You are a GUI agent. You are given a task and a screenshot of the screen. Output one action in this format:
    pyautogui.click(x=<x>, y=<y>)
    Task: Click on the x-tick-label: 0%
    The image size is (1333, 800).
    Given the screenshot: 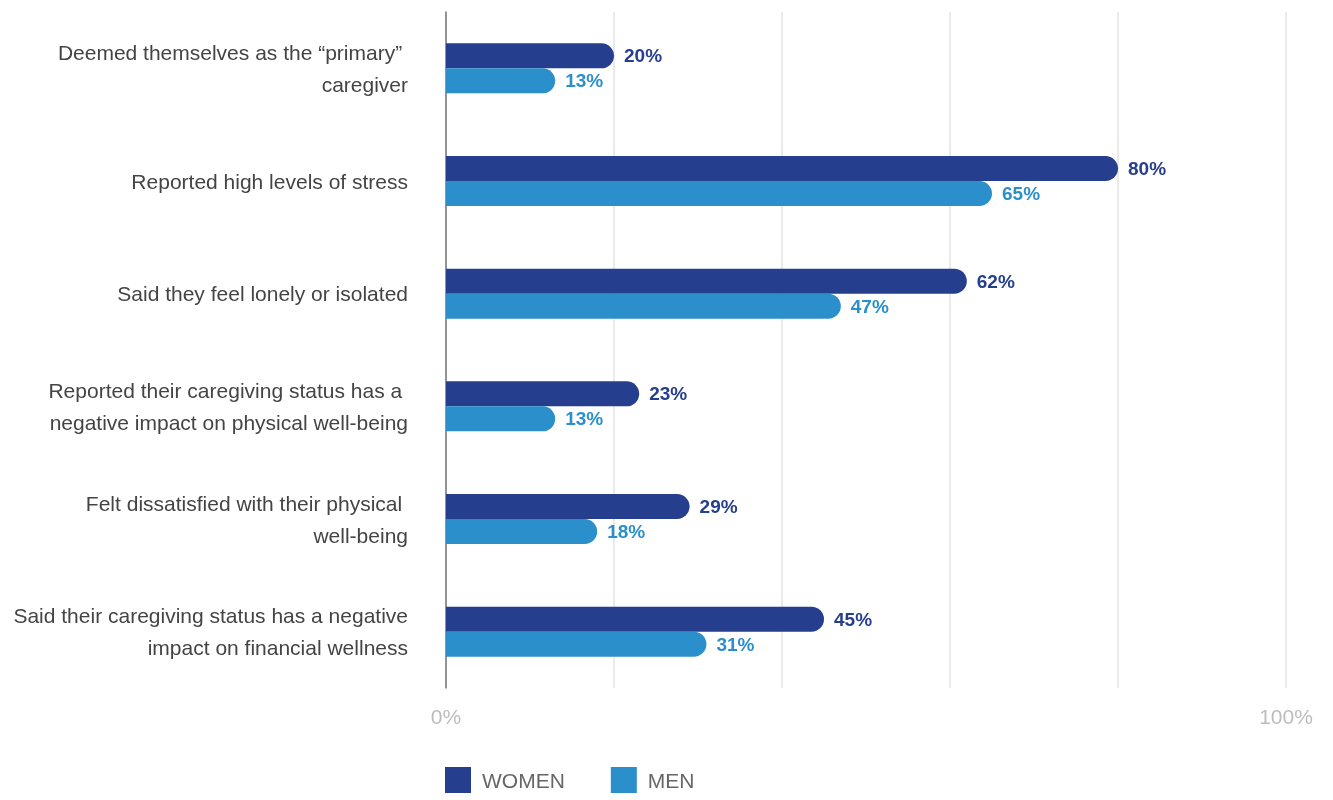 What is the action you would take?
    pyautogui.click(x=446, y=716)
    